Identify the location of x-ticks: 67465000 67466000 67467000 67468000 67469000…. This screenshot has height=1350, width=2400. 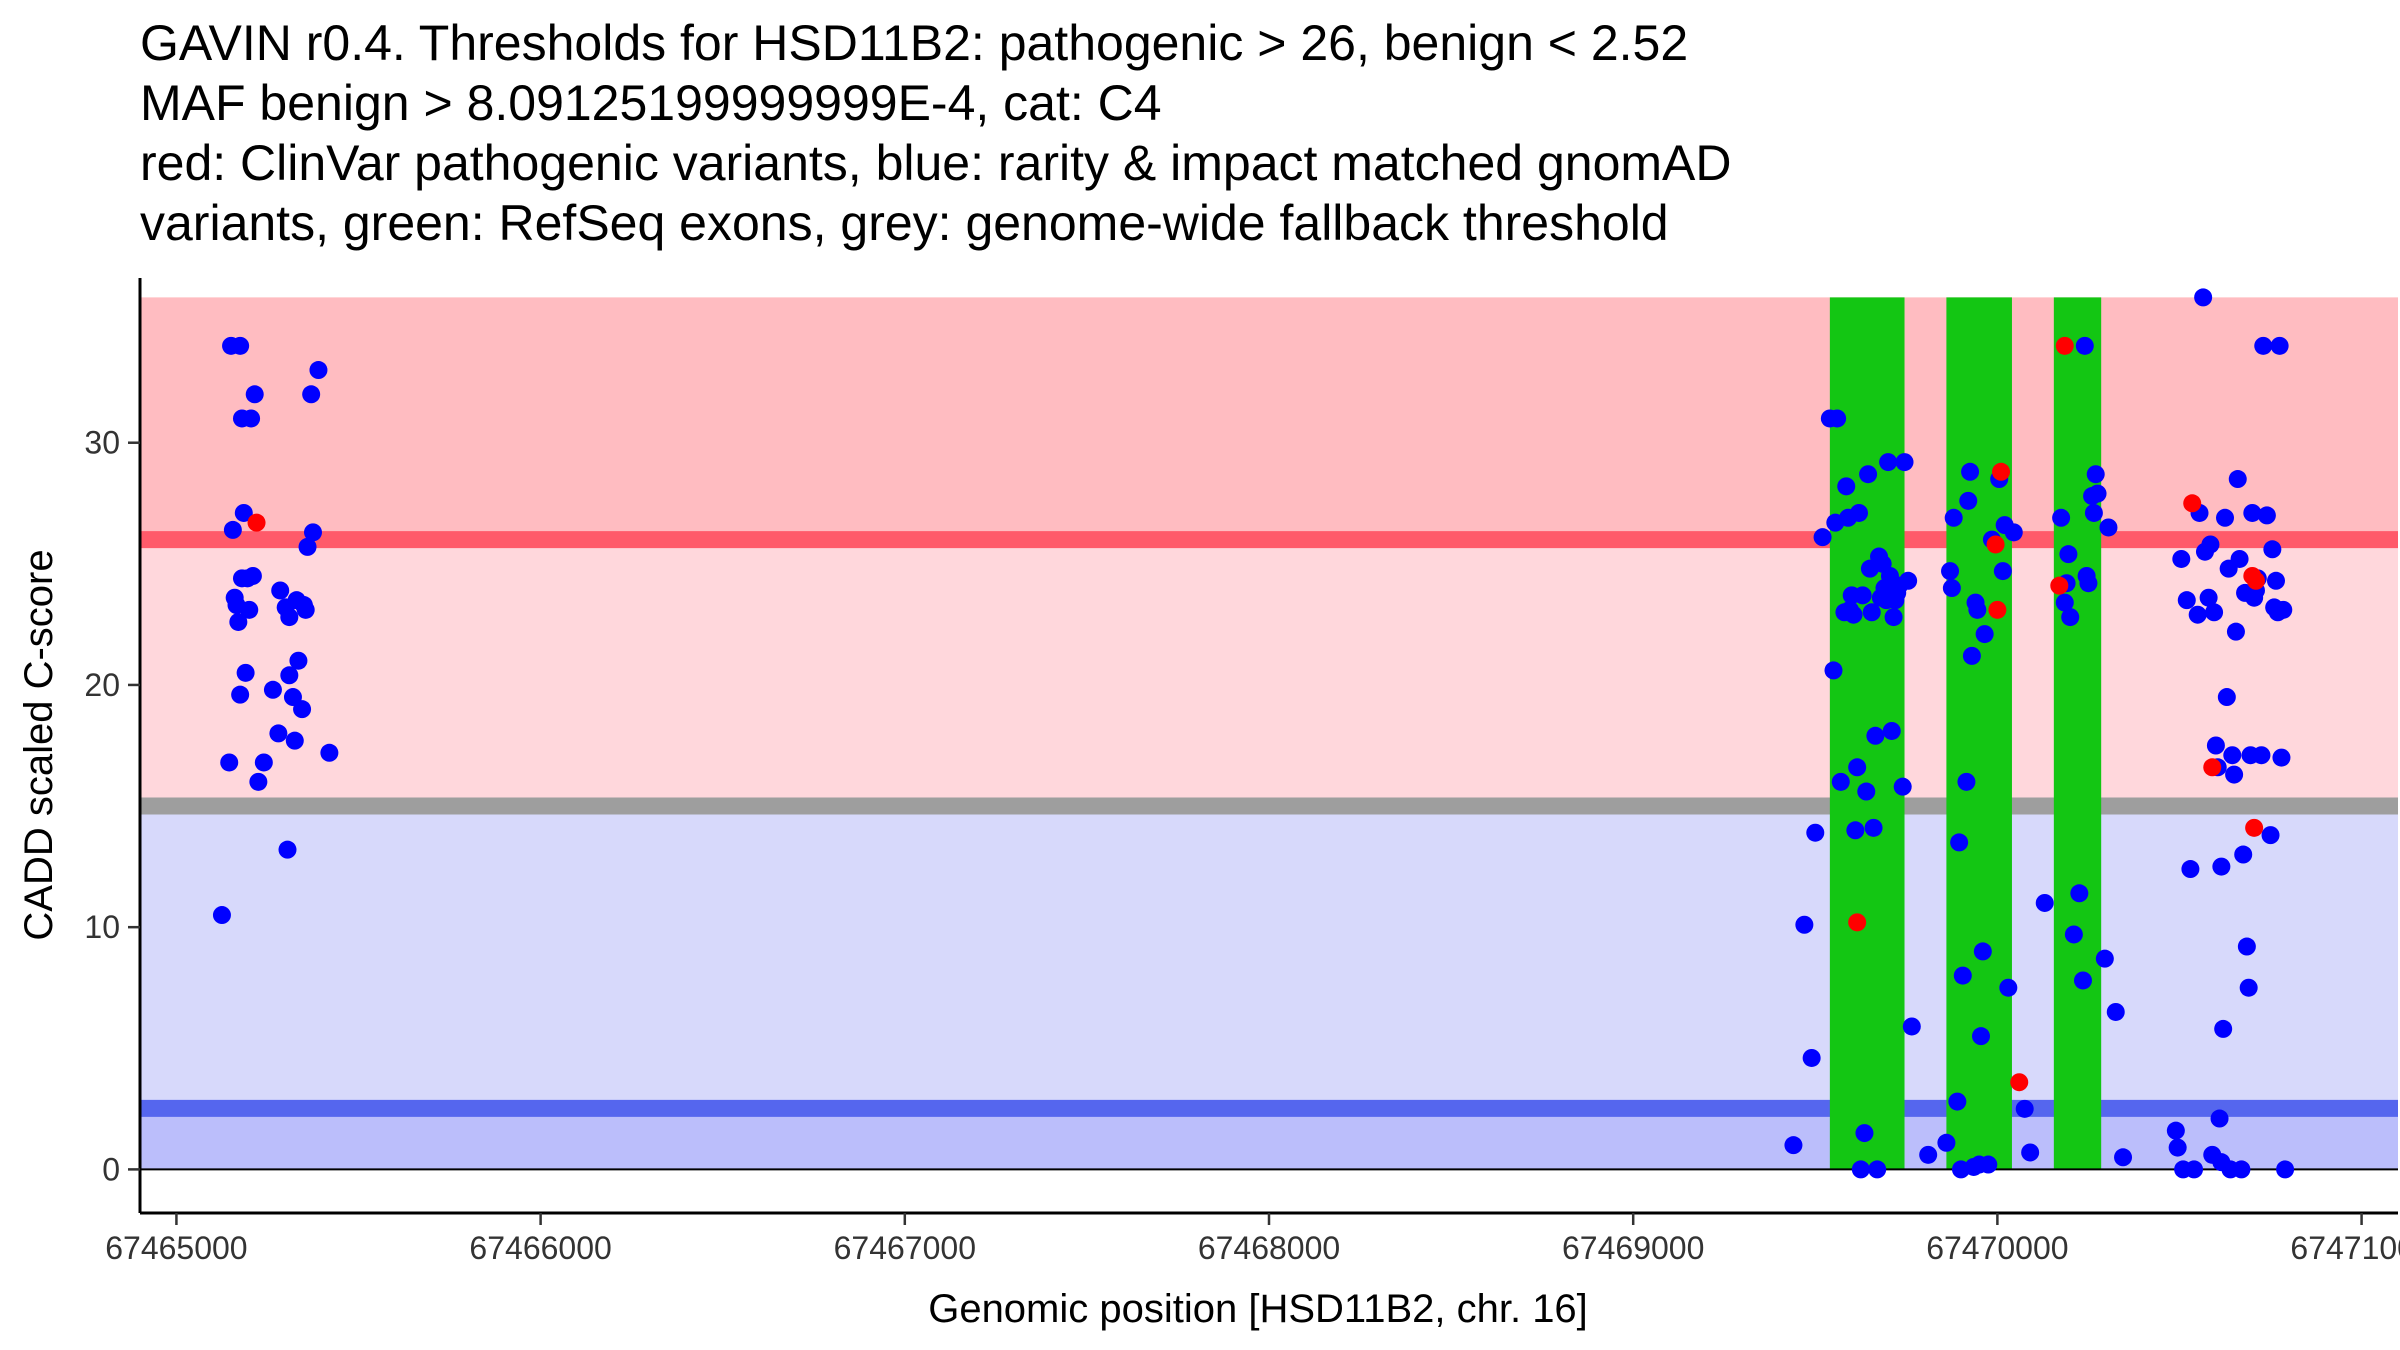
(1252, 1239).